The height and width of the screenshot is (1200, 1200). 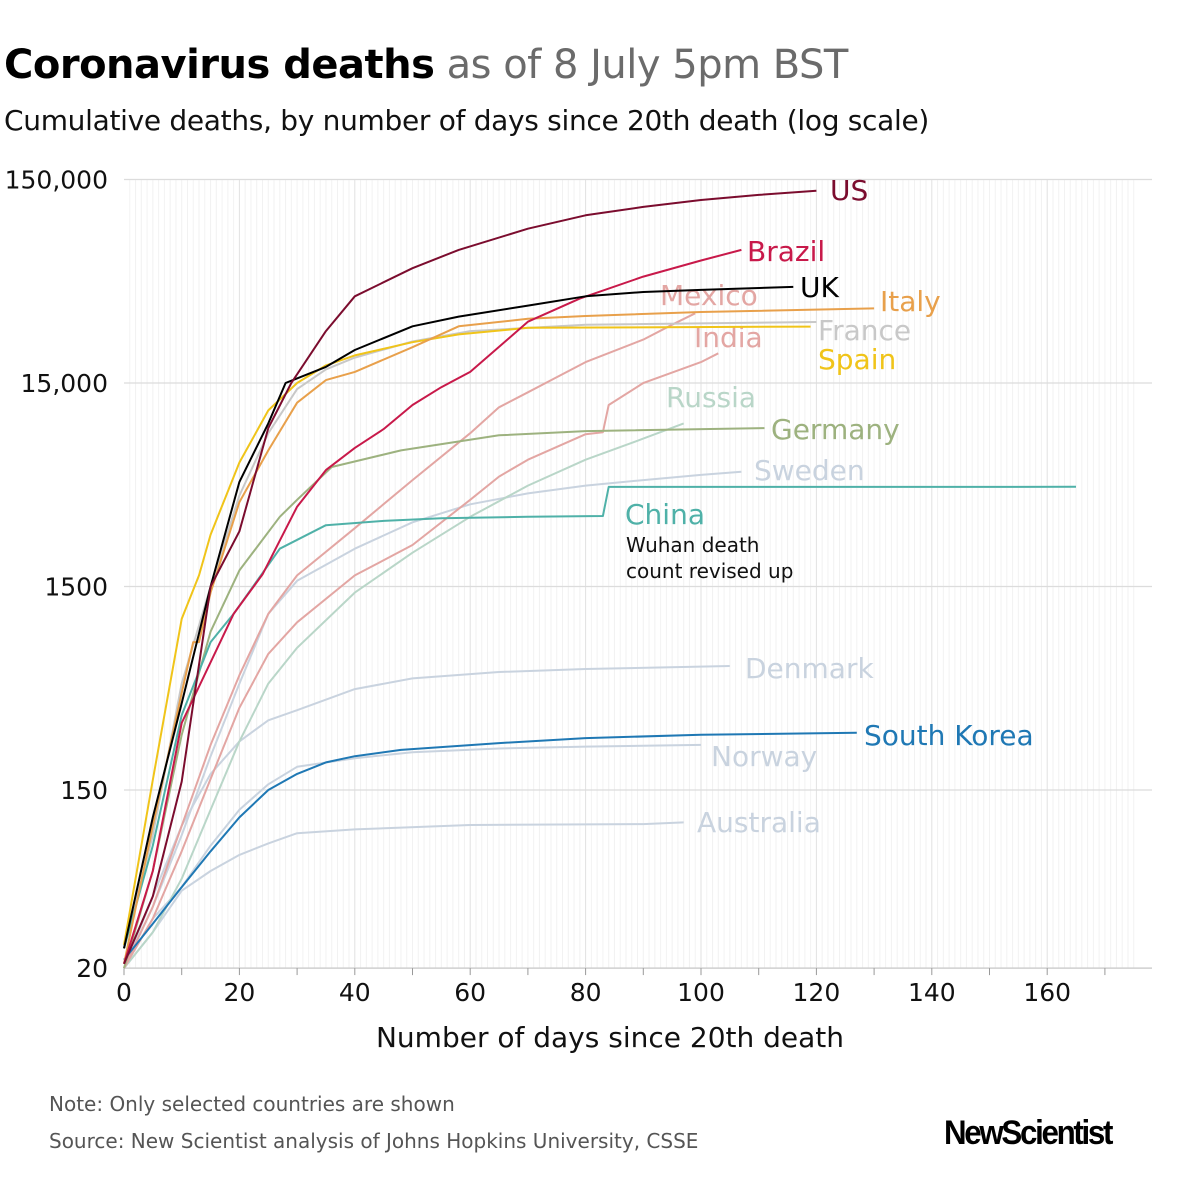 What do you see at coordinates (819, 287) in the screenshot?
I see `series-label-uk: UK` at bounding box center [819, 287].